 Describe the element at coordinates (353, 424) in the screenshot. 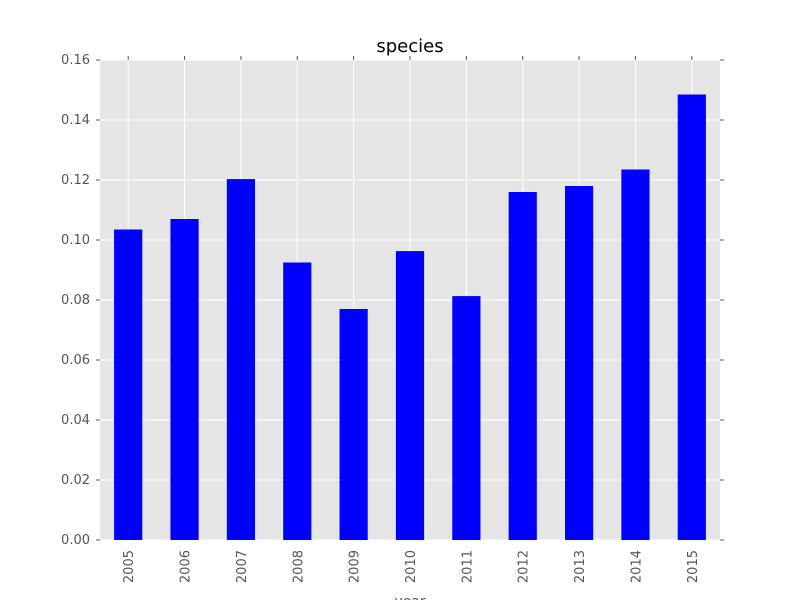

I see `bar-2009` at that location.